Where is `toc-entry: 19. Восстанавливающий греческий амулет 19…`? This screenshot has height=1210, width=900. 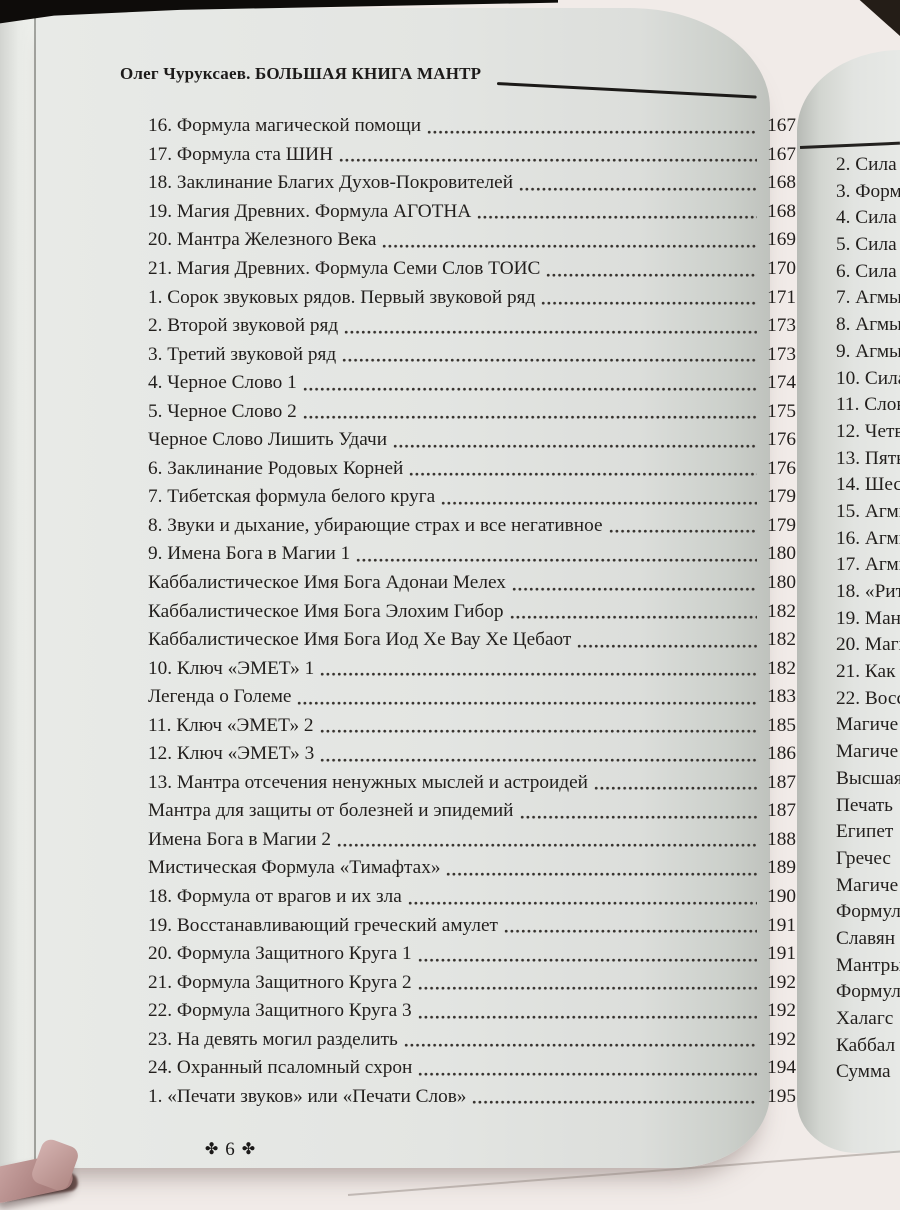
toc-entry: 19. Восстанавливающий греческий амулет 19… is located at coordinates (472, 925).